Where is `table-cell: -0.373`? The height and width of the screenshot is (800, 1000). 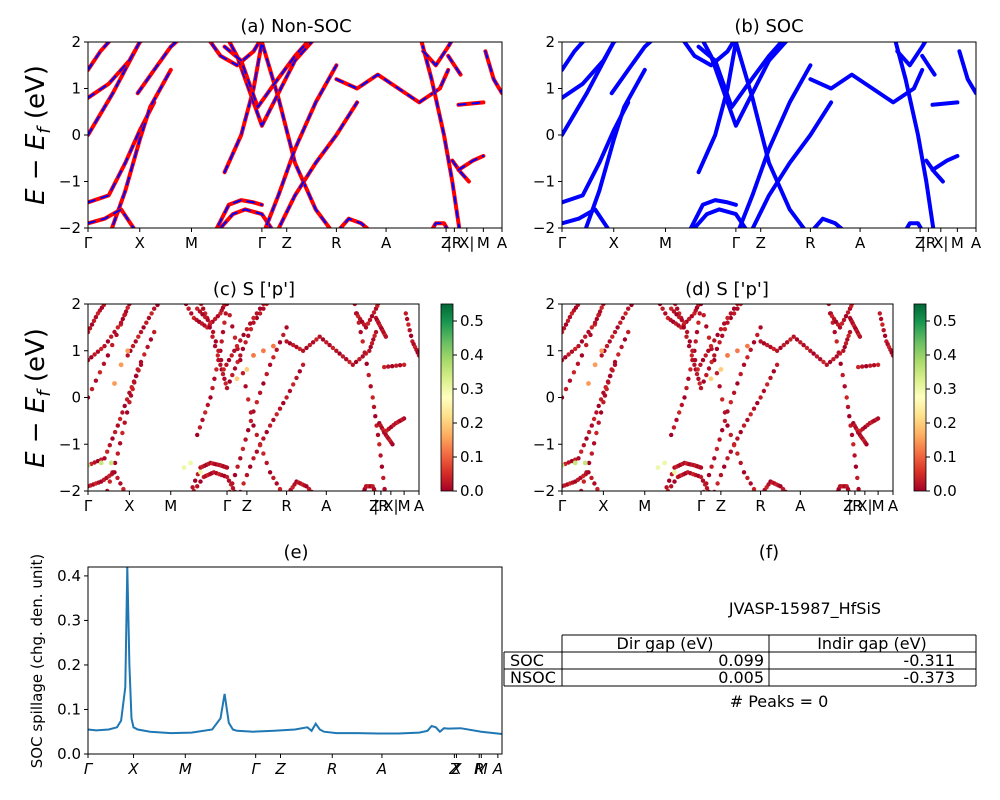 table-cell: -0.373 is located at coordinates (929, 677).